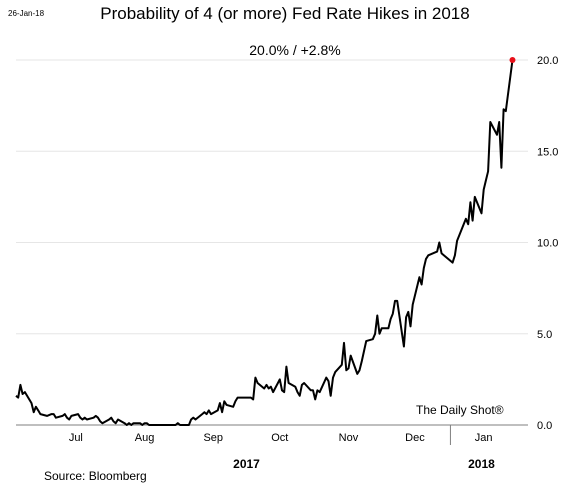  Describe the element at coordinates (95, 476) in the screenshot. I see `source-note: Source: Bloomberg` at that location.